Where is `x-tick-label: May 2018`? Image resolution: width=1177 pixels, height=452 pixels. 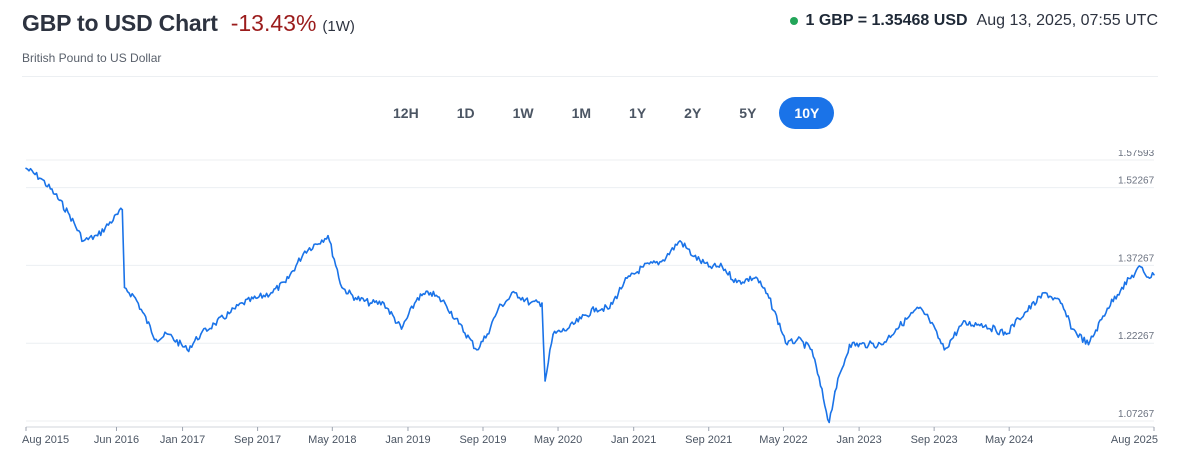
x-tick-label: May 2018 is located at coordinates (332, 440).